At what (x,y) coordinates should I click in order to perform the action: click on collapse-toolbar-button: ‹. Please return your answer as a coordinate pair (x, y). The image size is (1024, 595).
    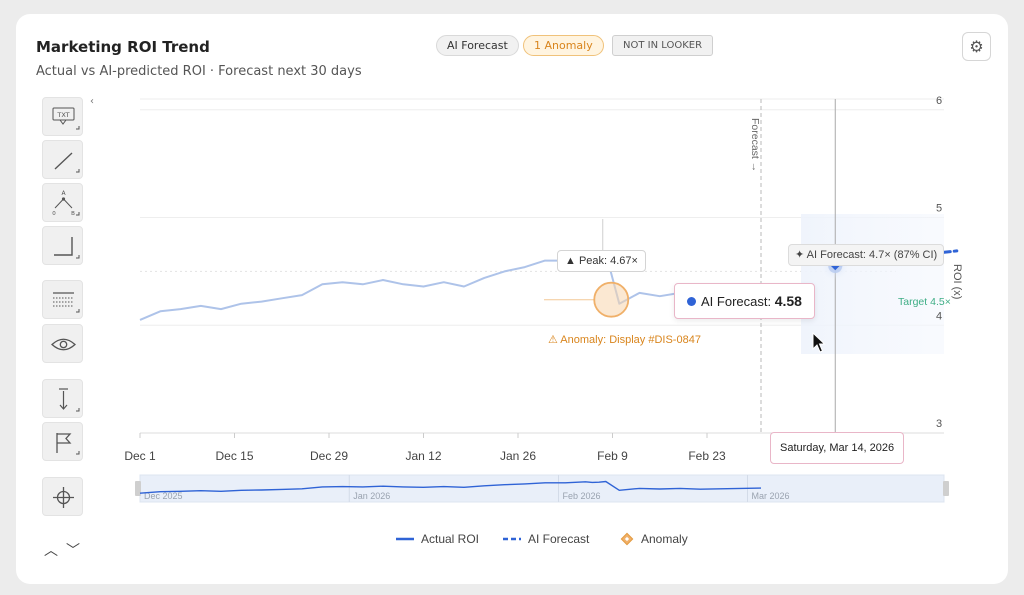
    Looking at the image, I should click on (92, 102).